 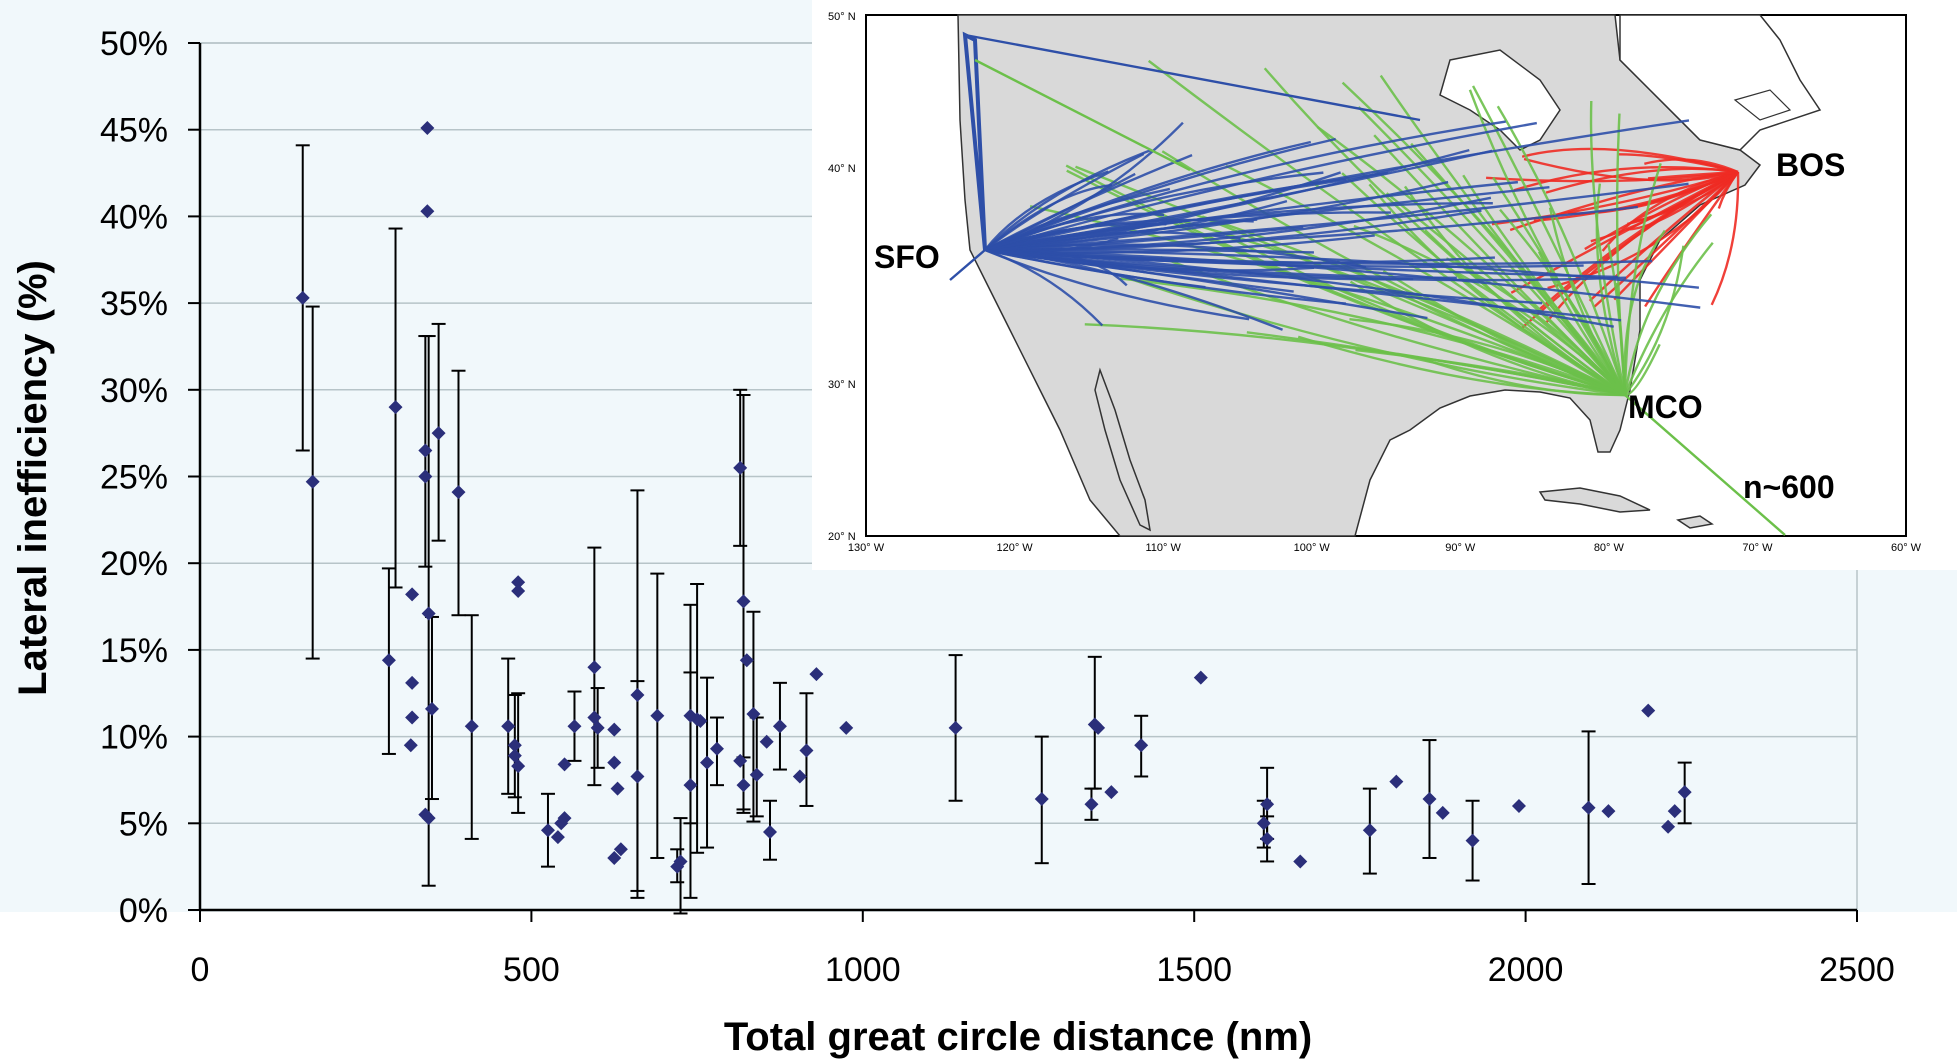 What do you see at coordinates (866, 548) in the screenshot?
I see `longitude-tick-label: 130° W` at bounding box center [866, 548].